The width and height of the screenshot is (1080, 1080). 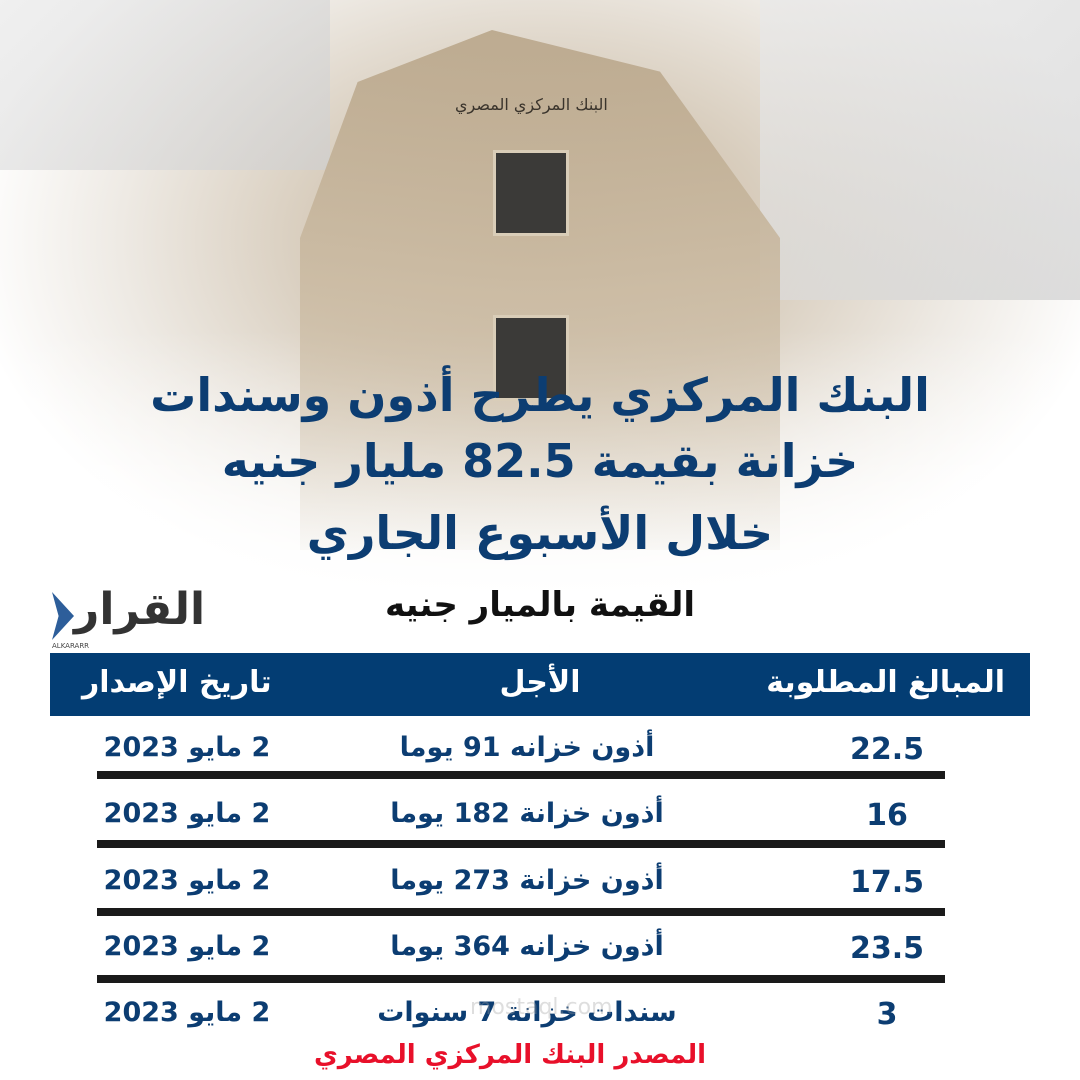 I want to click on table-row: 17.5 أذون خزانة 273 يوما 2 مايو 2023, so click(x=521, y=883).